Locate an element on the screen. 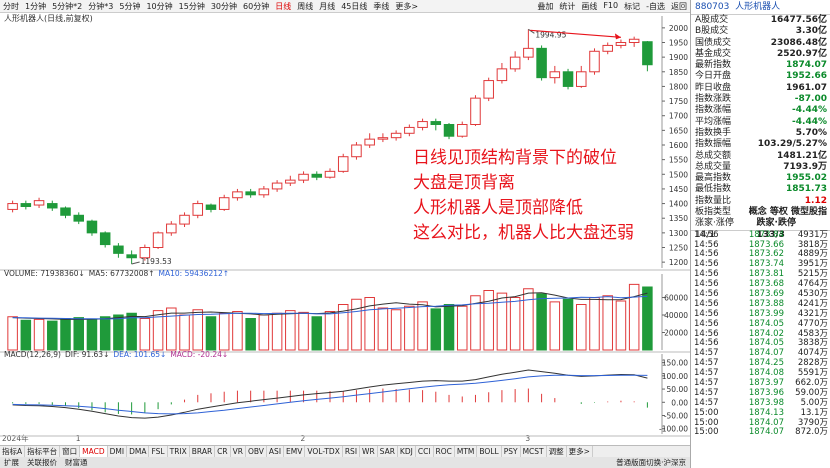 Image resolution: width=830 pixels, height=468 pixels. tick-row: 14:56 1874.02 4583万 is located at coordinates (760, 334).